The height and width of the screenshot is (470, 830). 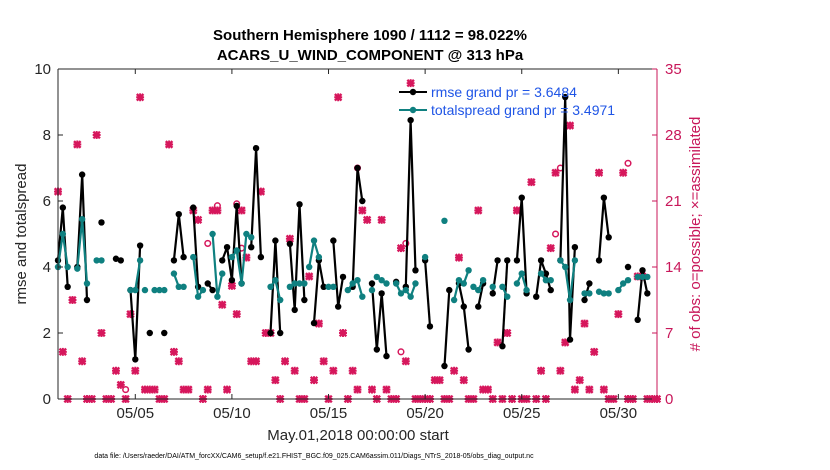 What do you see at coordinates (413, 110) in the screenshot?
I see `legend-spread-marker` at bounding box center [413, 110].